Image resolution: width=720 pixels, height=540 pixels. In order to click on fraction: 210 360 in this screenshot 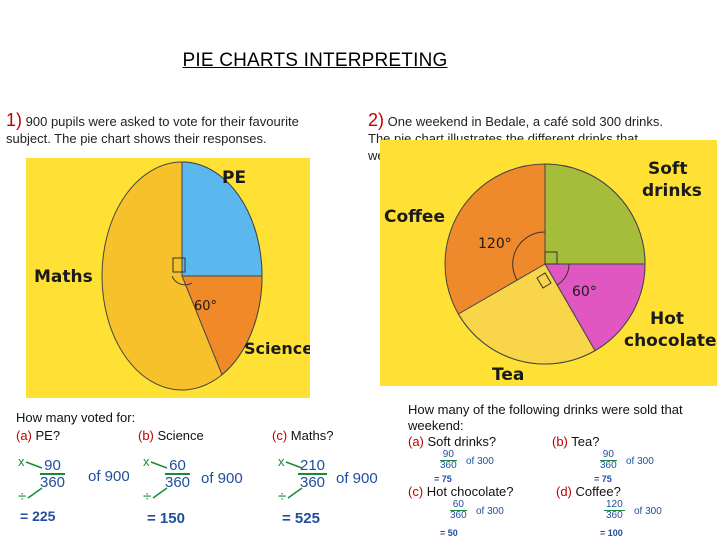, I will do `click(313, 474)`.